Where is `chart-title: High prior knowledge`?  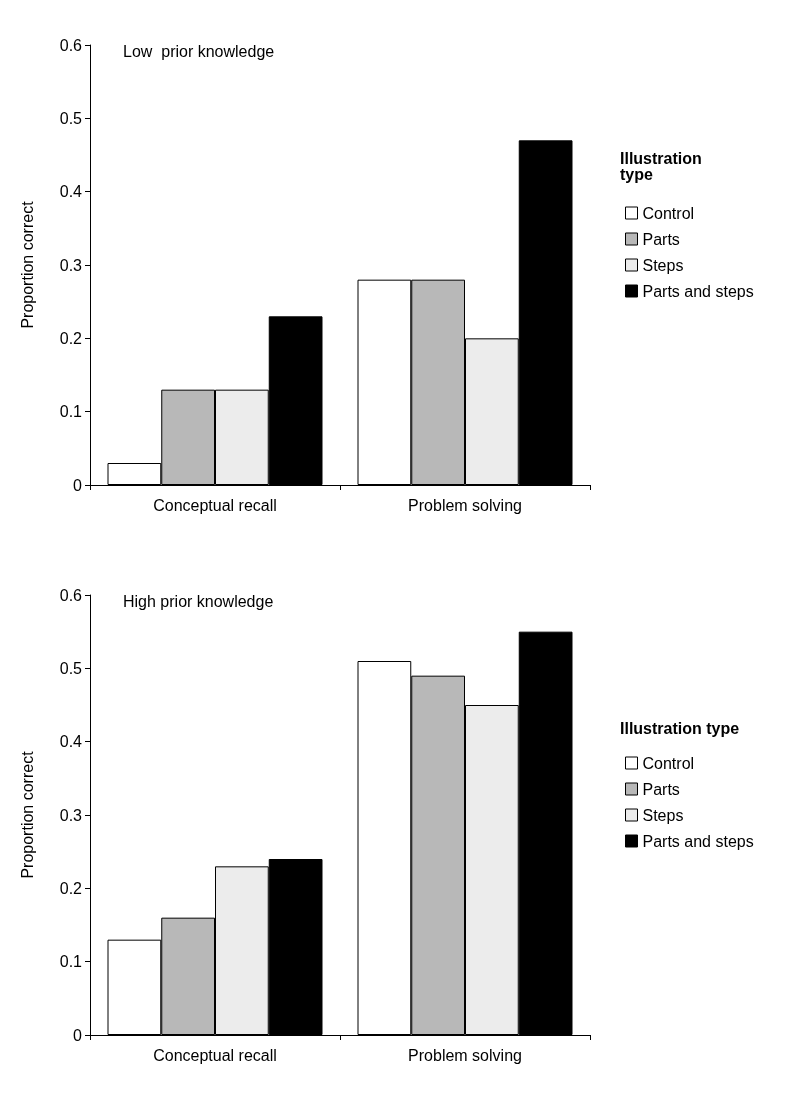
chart-title: High prior knowledge is located at coordinates (198, 601).